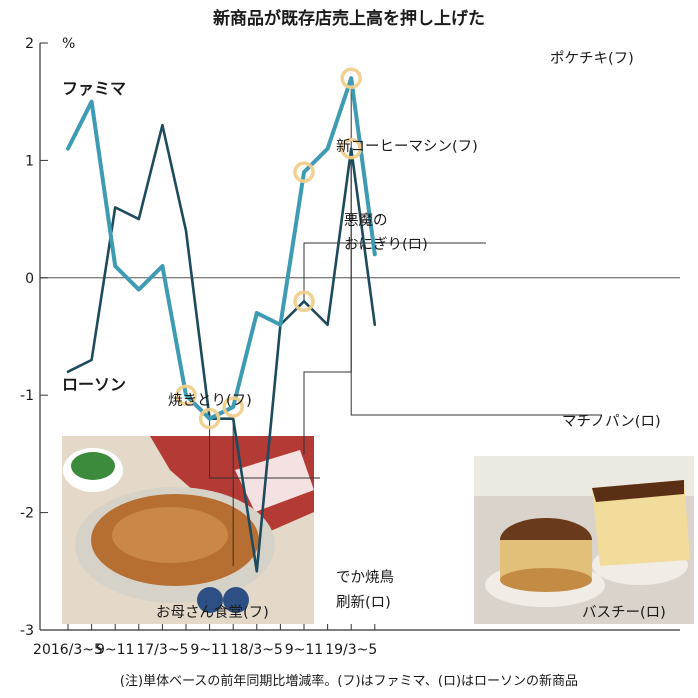 This screenshot has height=698, width=698. Describe the element at coordinates (592, 58) in the screenshot. I see `annotation-pokechiki: ポケチキ(フ)` at that location.